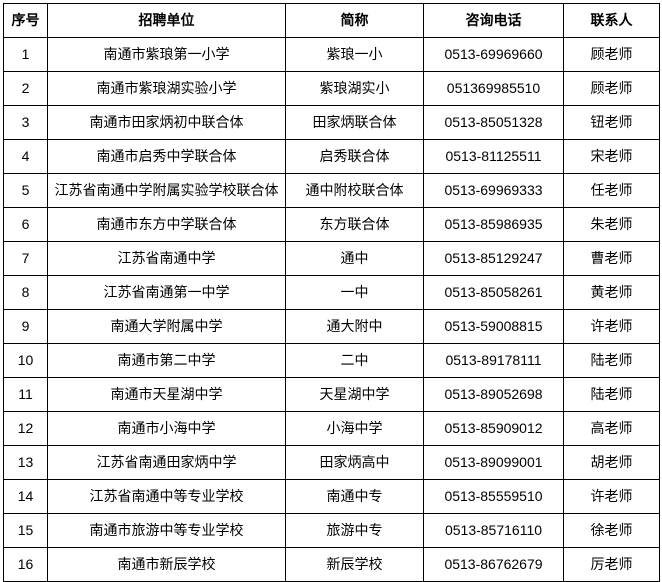 The image size is (662, 582). I want to click on row-phone: 0513-85129247, so click(493, 258).